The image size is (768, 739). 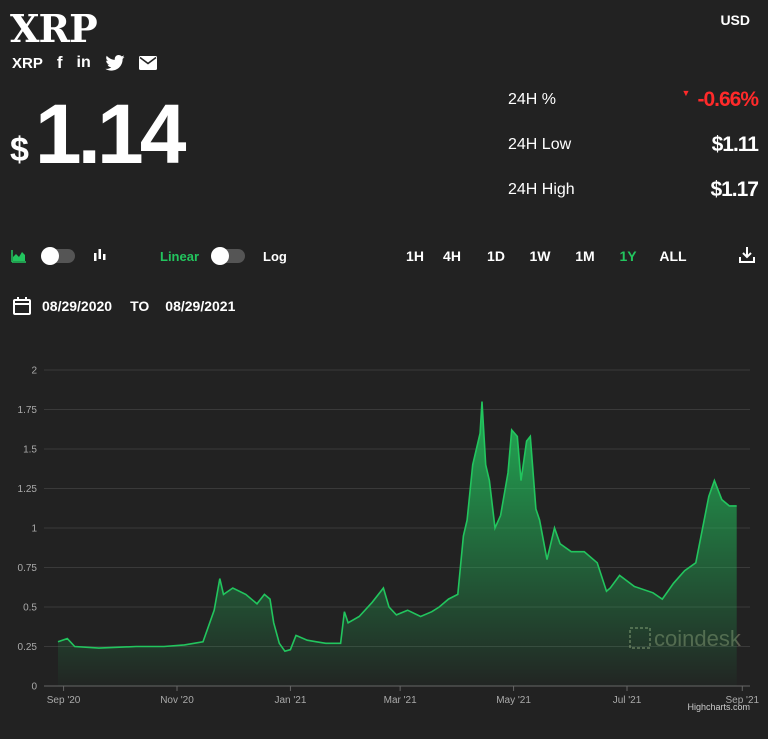 What do you see at coordinates (110, 134) in the screenshot?
I see `price-value: 1.14` at bounding box center [110, 134].